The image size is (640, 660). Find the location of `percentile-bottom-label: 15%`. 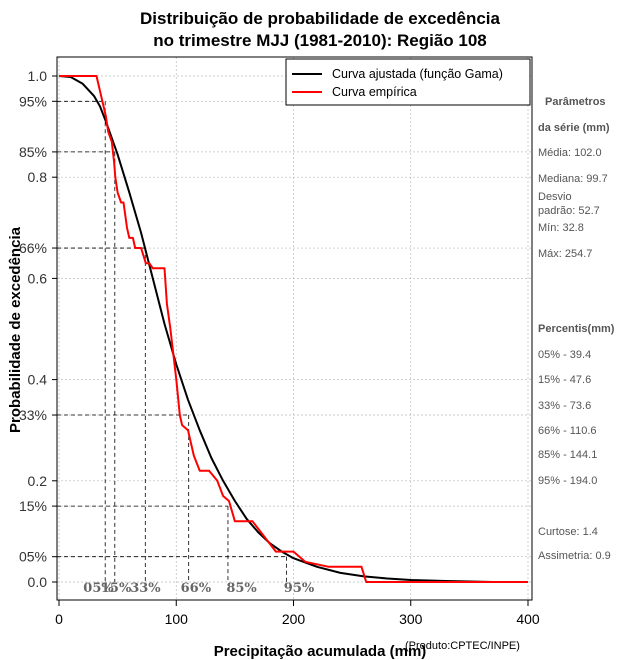

percentile-bottom-label: 15% is located at coordinates (116, 588).